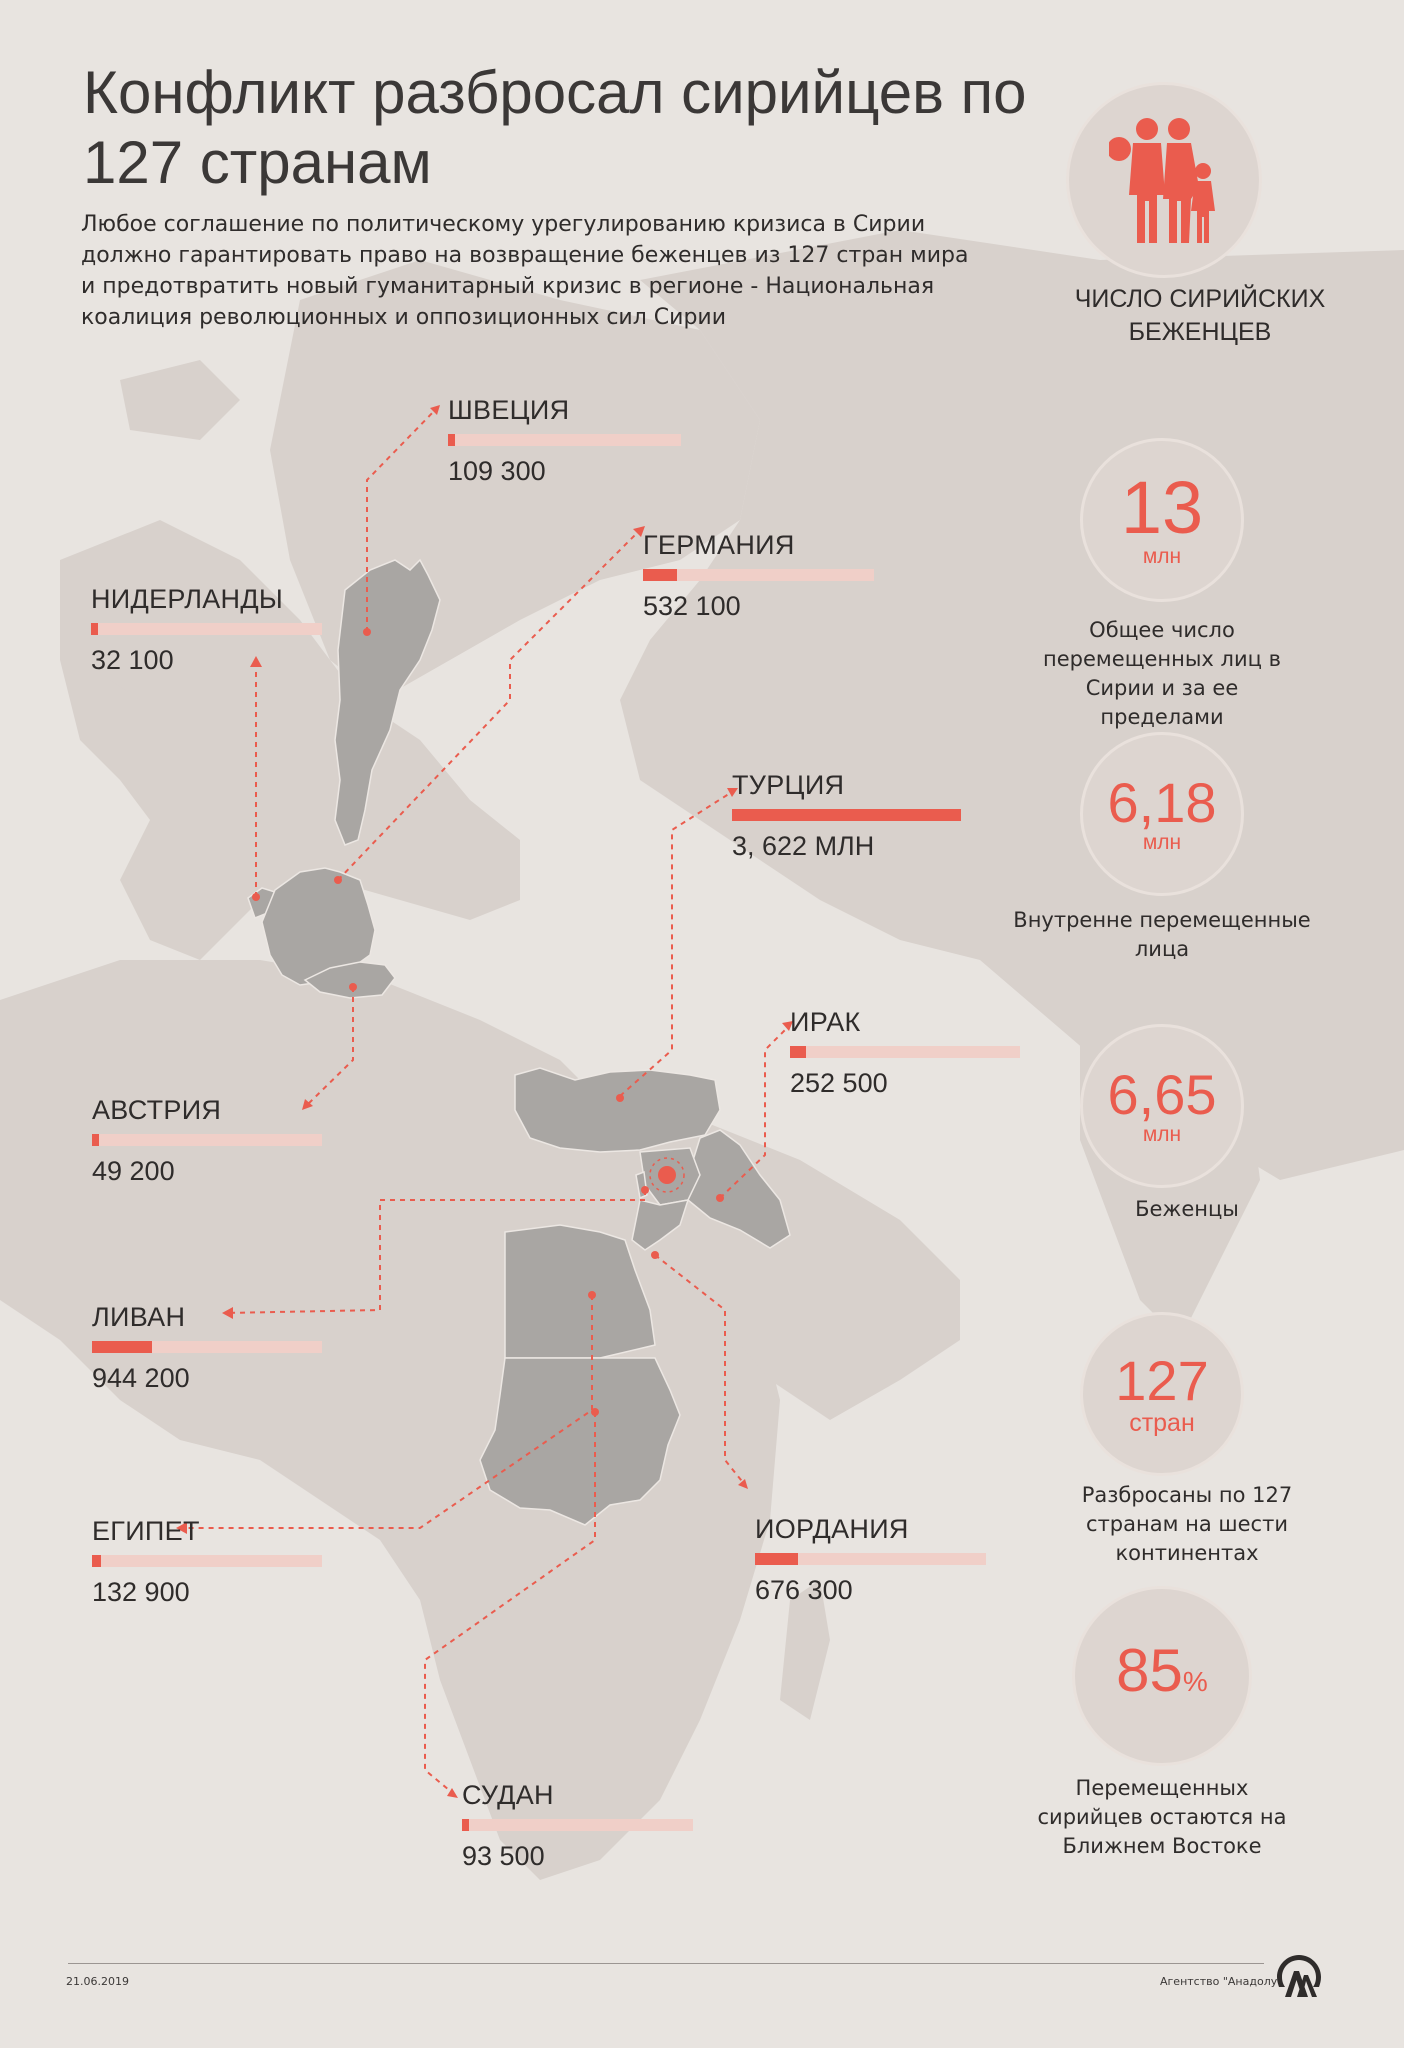 This screenshot has height=2048, width=1404. Describe the element at coordinates (732, 792) in the screenshot. I see `arrow-turkey-icon` at that location.